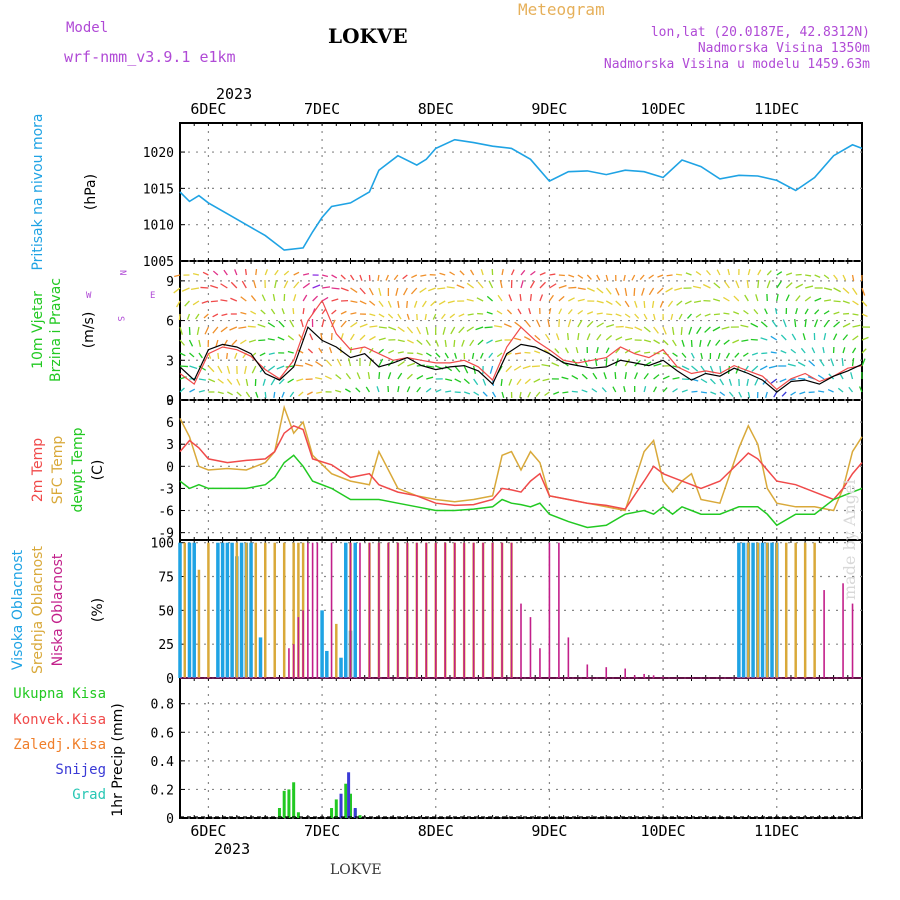 The width and height of the screenshot is (900, 900). What do you see at coordinates (166, 489) in the screenshot?
I see `y-tick-label: -3` at bounding box center [166, 489].